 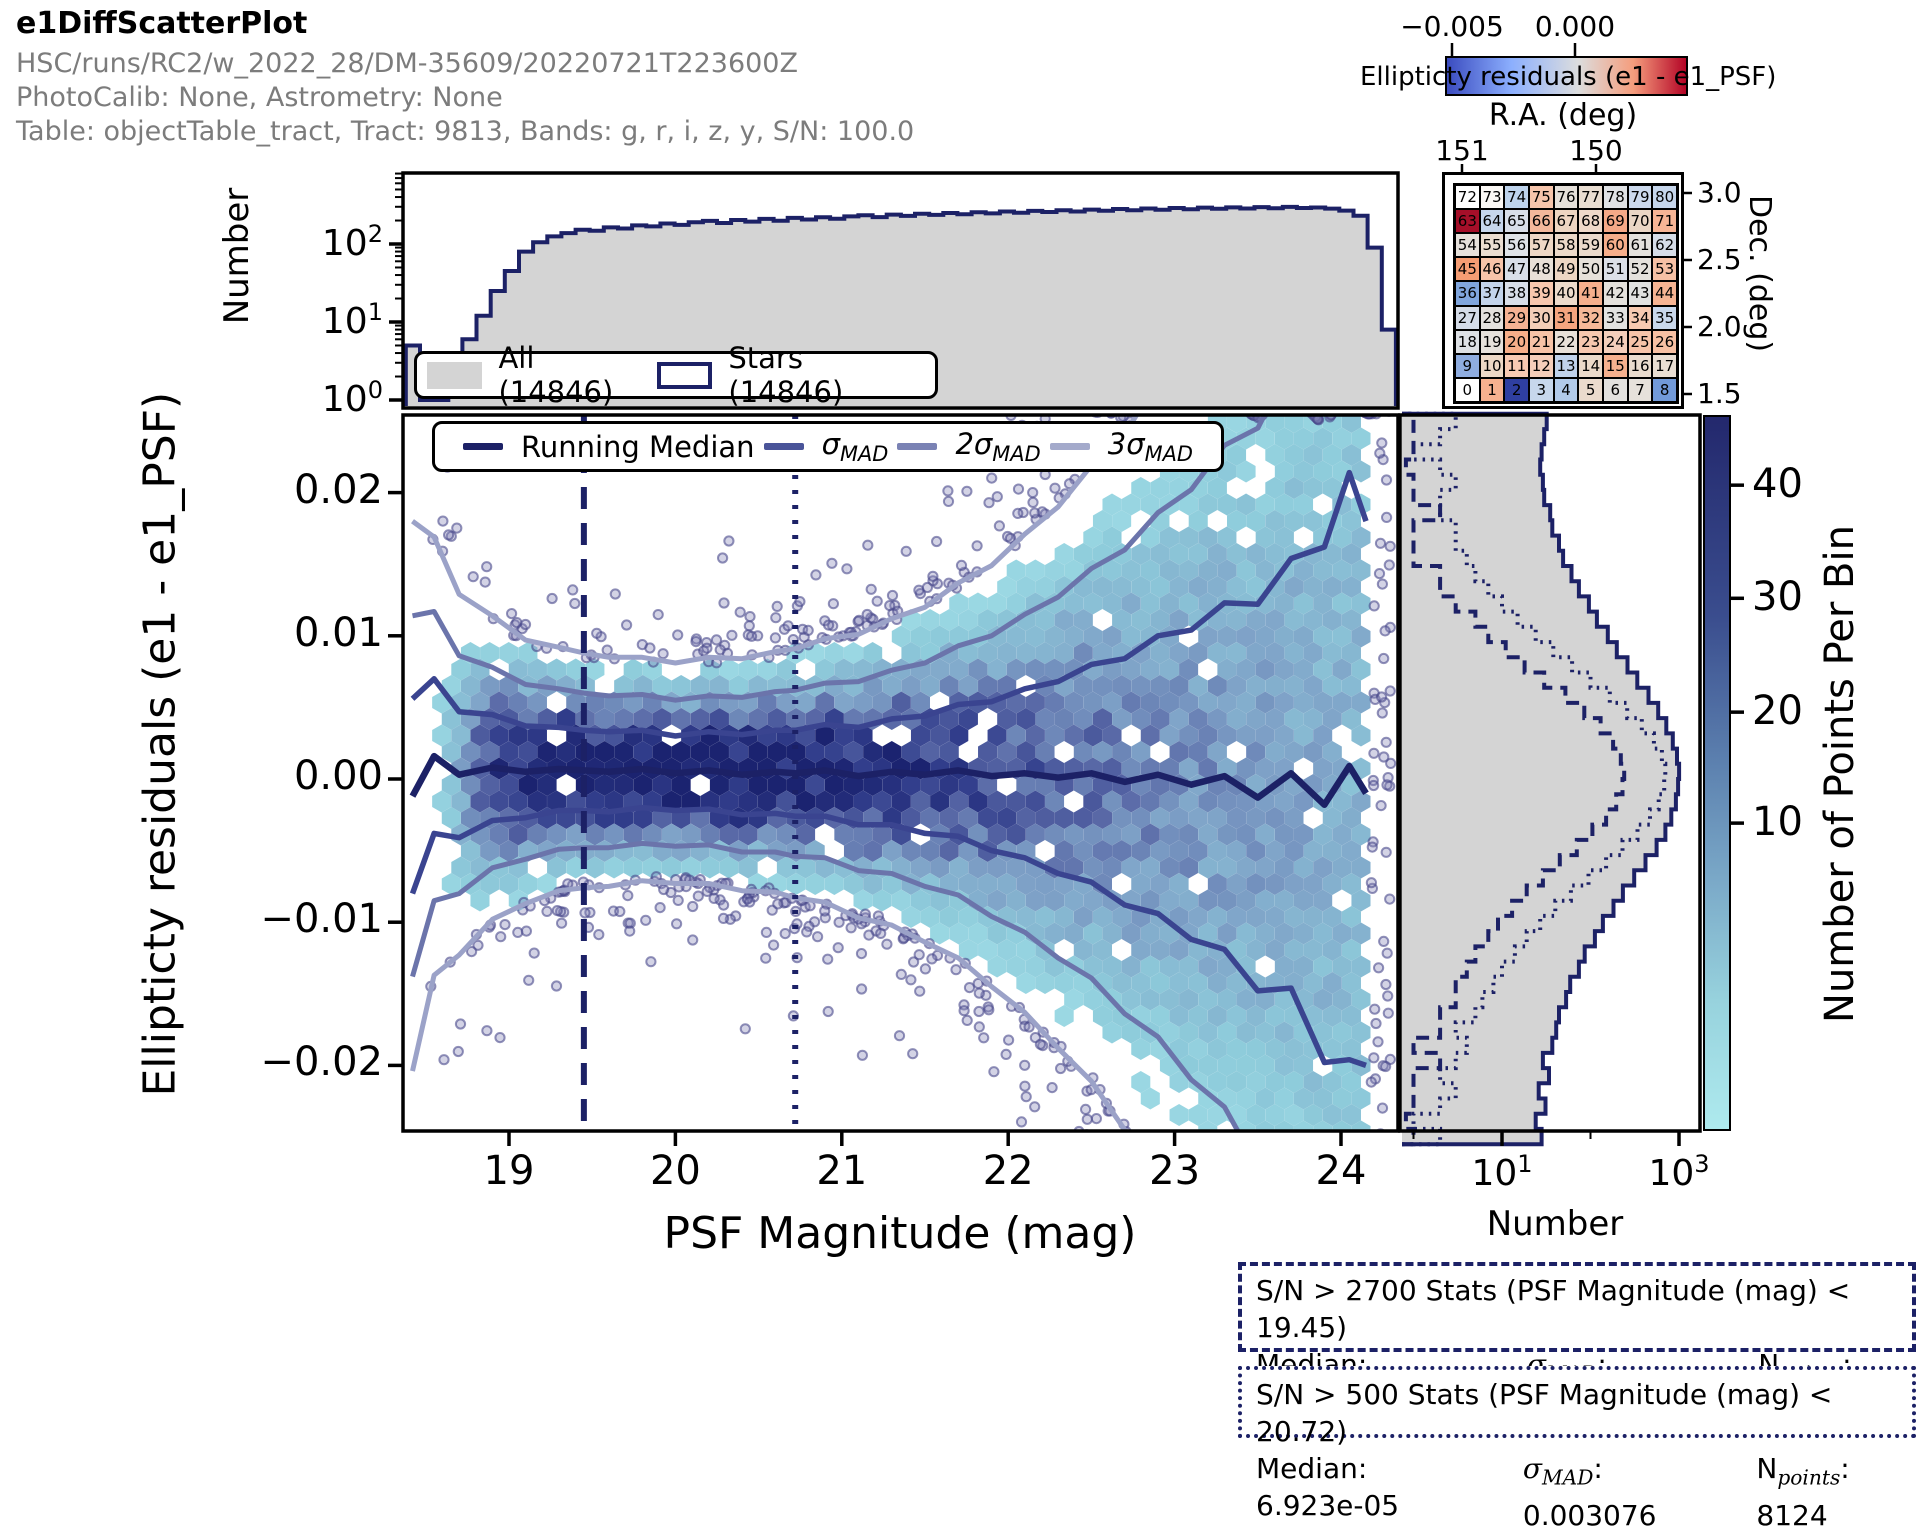 I want to click on sky-cell-70: 70, so click(x=1640, y=221).